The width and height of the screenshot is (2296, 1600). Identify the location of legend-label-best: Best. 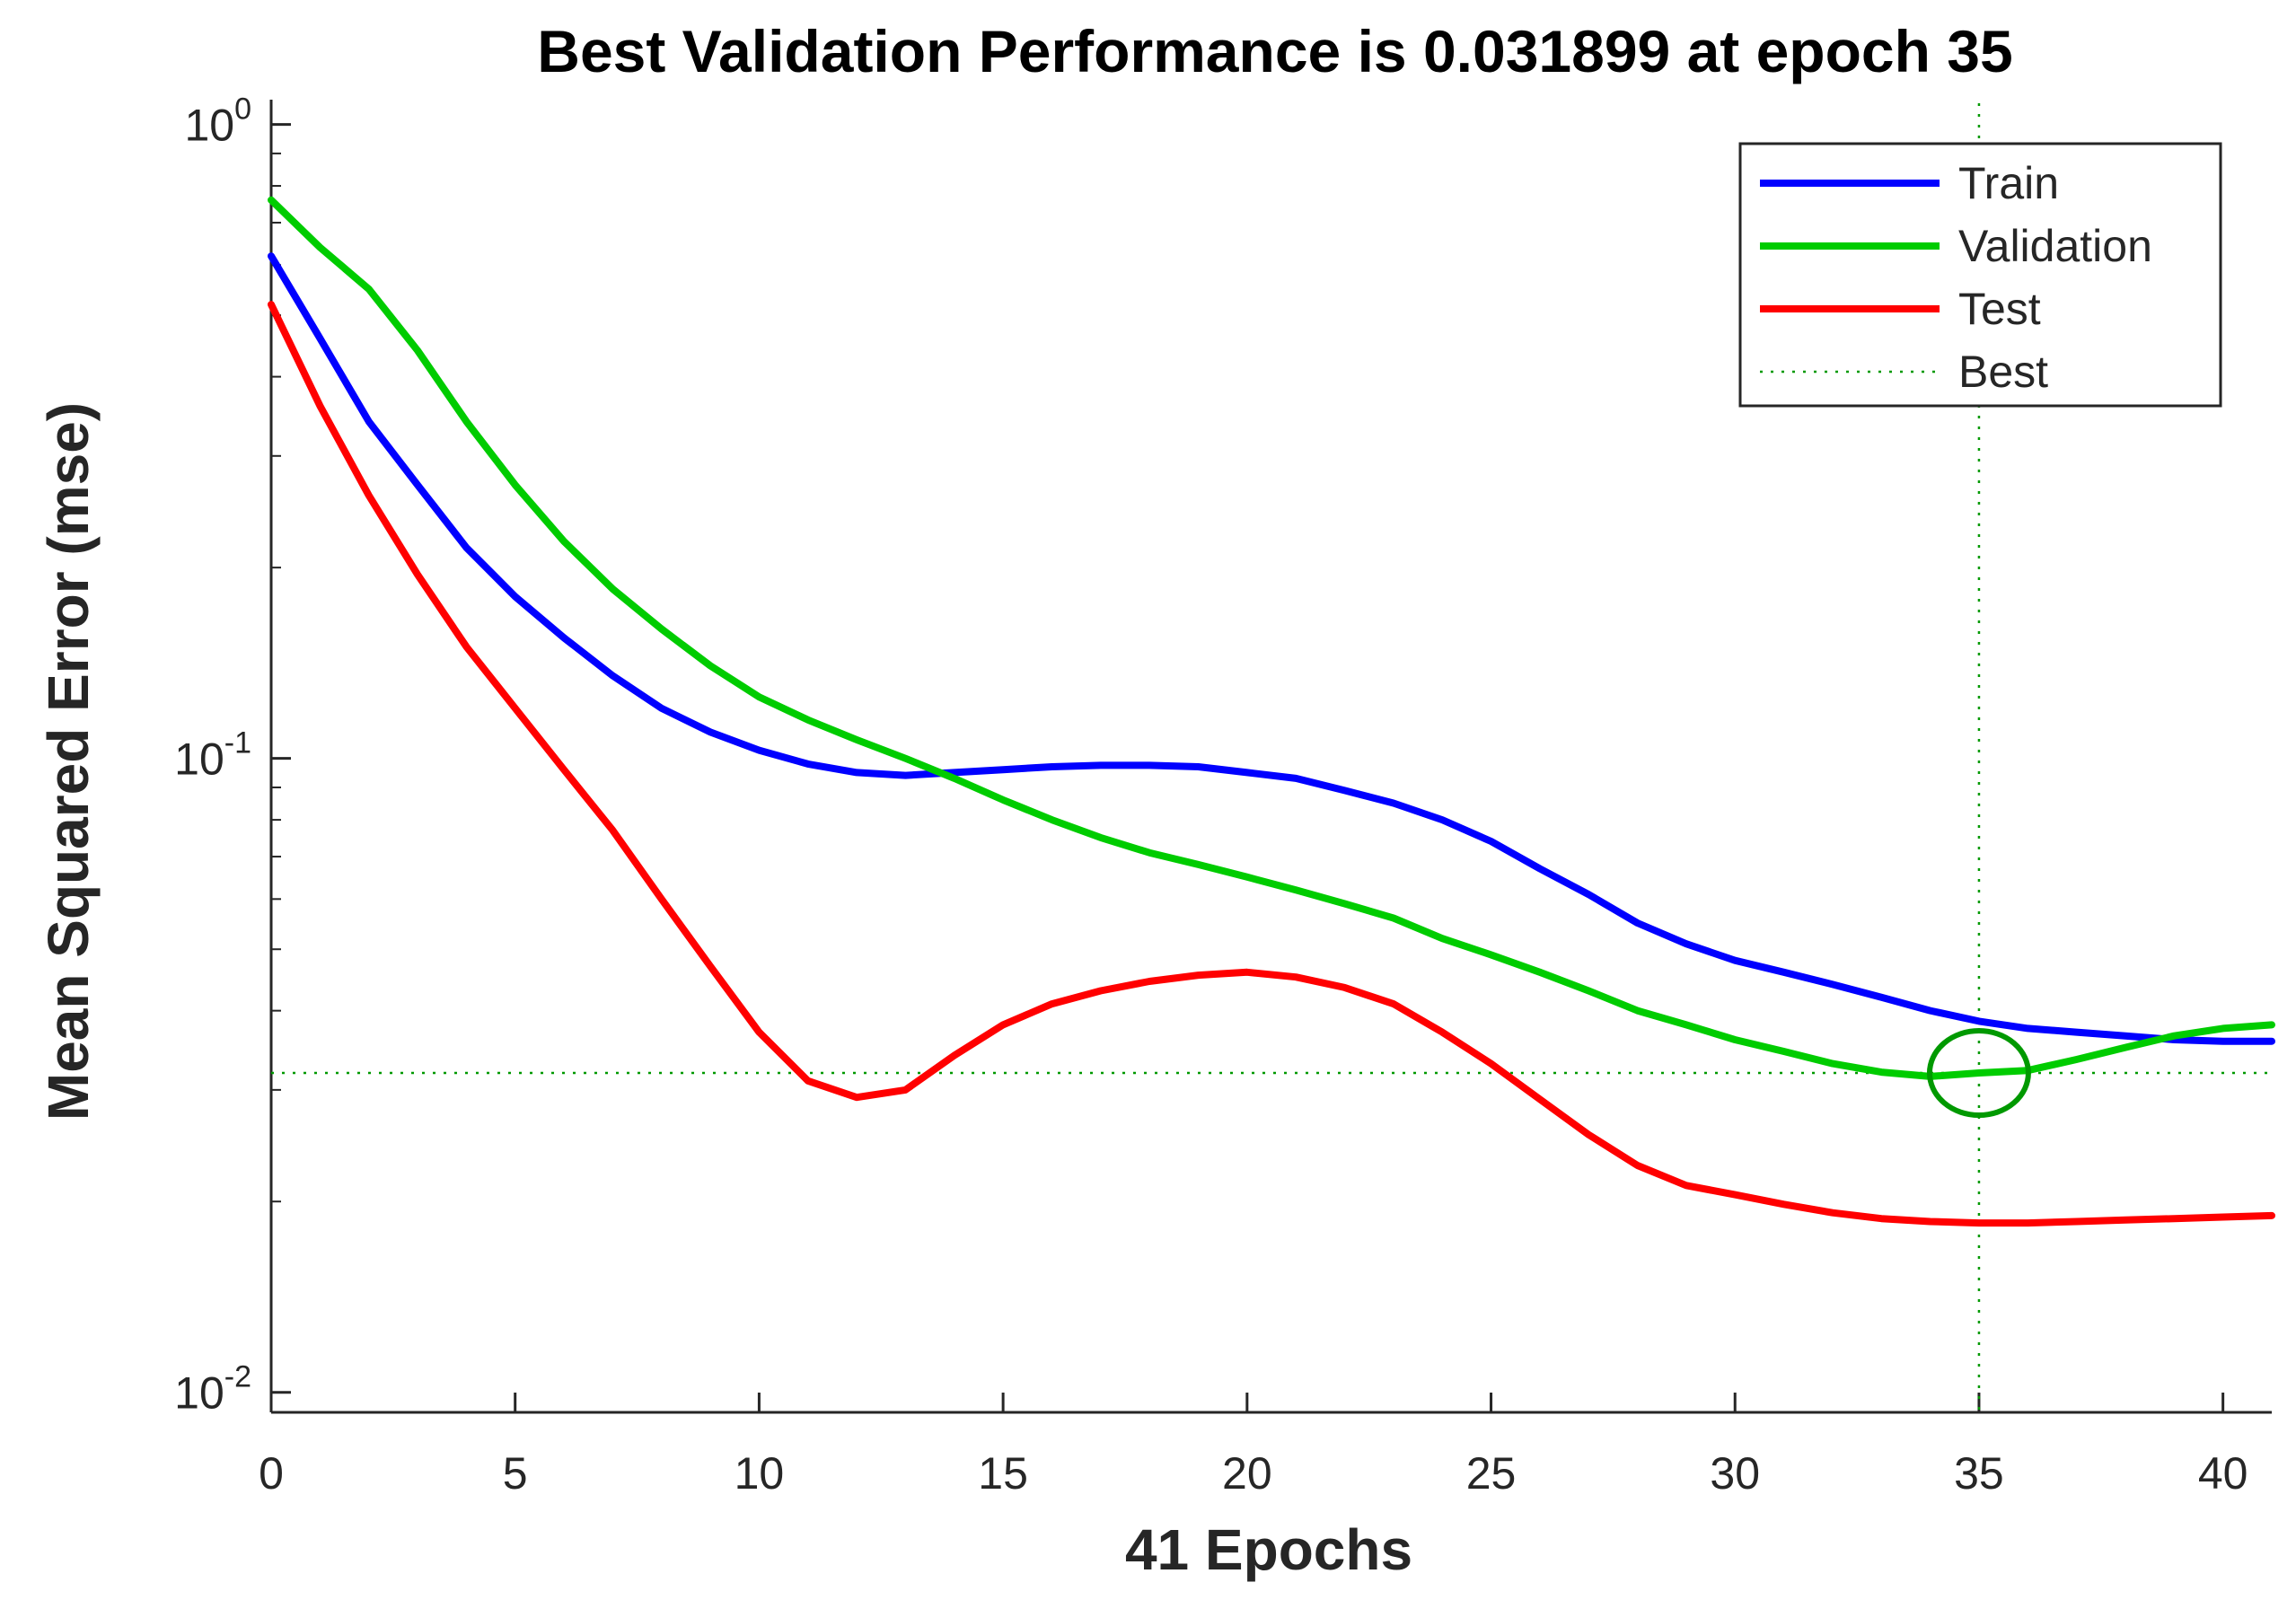
(2003, 372).